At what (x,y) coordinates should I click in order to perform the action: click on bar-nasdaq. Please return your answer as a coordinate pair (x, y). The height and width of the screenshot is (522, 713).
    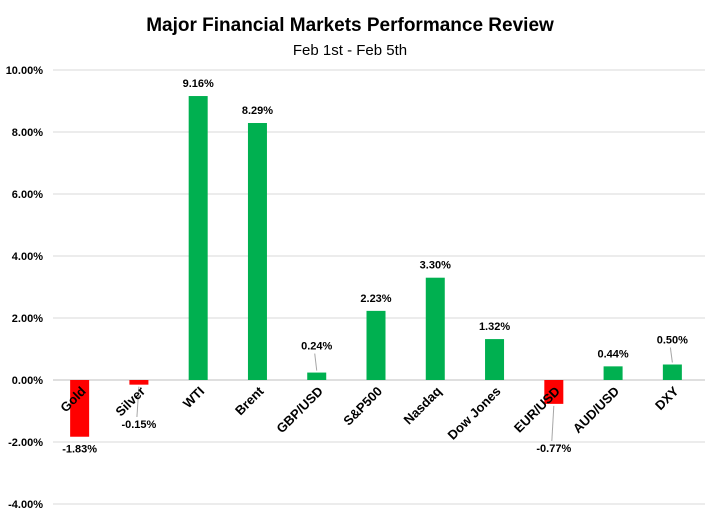
    Looking at the image, I should click on (435, 328).